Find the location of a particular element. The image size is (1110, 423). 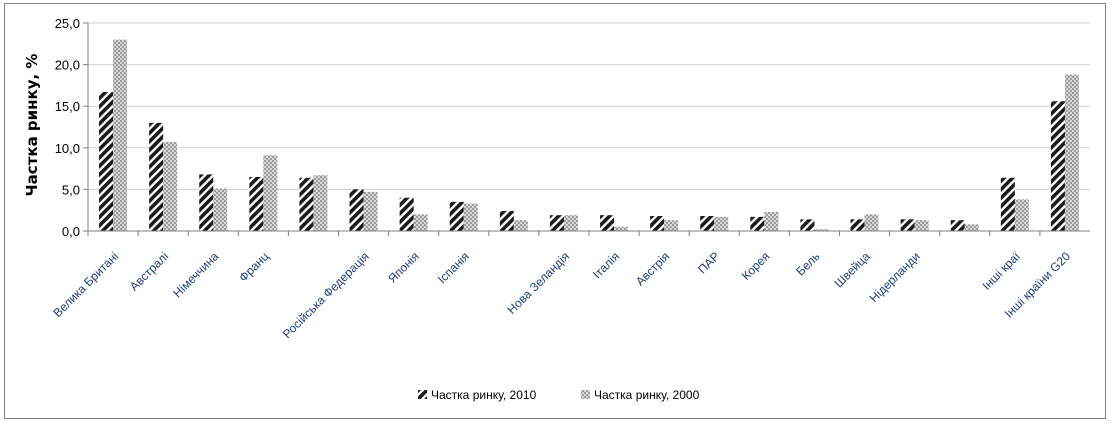

y-tick-label: 15,0 is located at coordinates (67, 106).